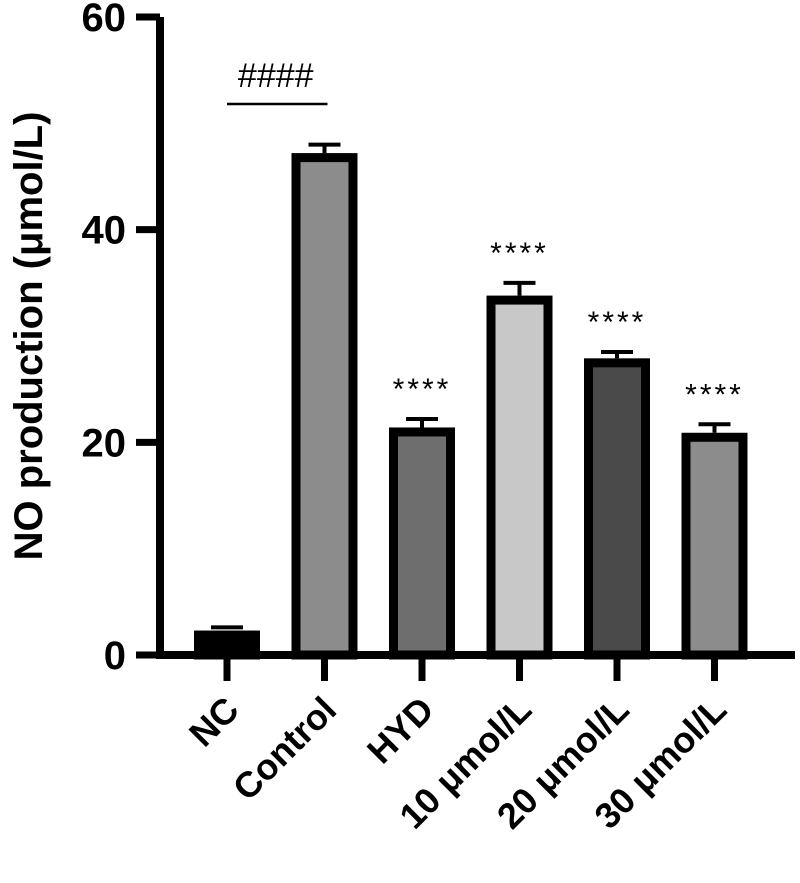 This screenshot has width=800, height=883. I want to click on y-tick-label: 40, so click(104, 231).